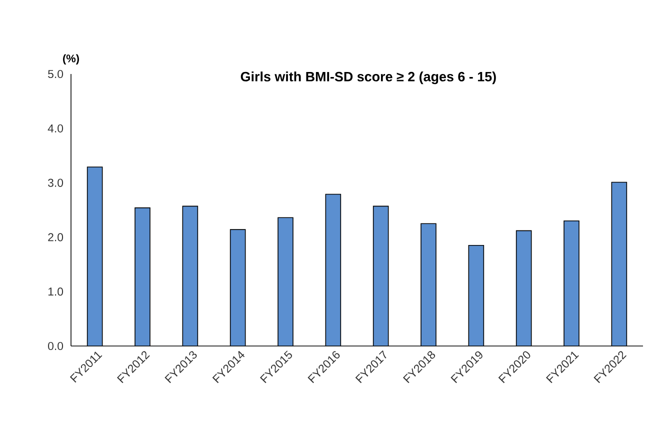 Image resolution: width=647 pixels, height=431 pixels. Describe the element at coordinates (56, 182) in the screenshot. I see `y-tick-label: 3.0` at that location.